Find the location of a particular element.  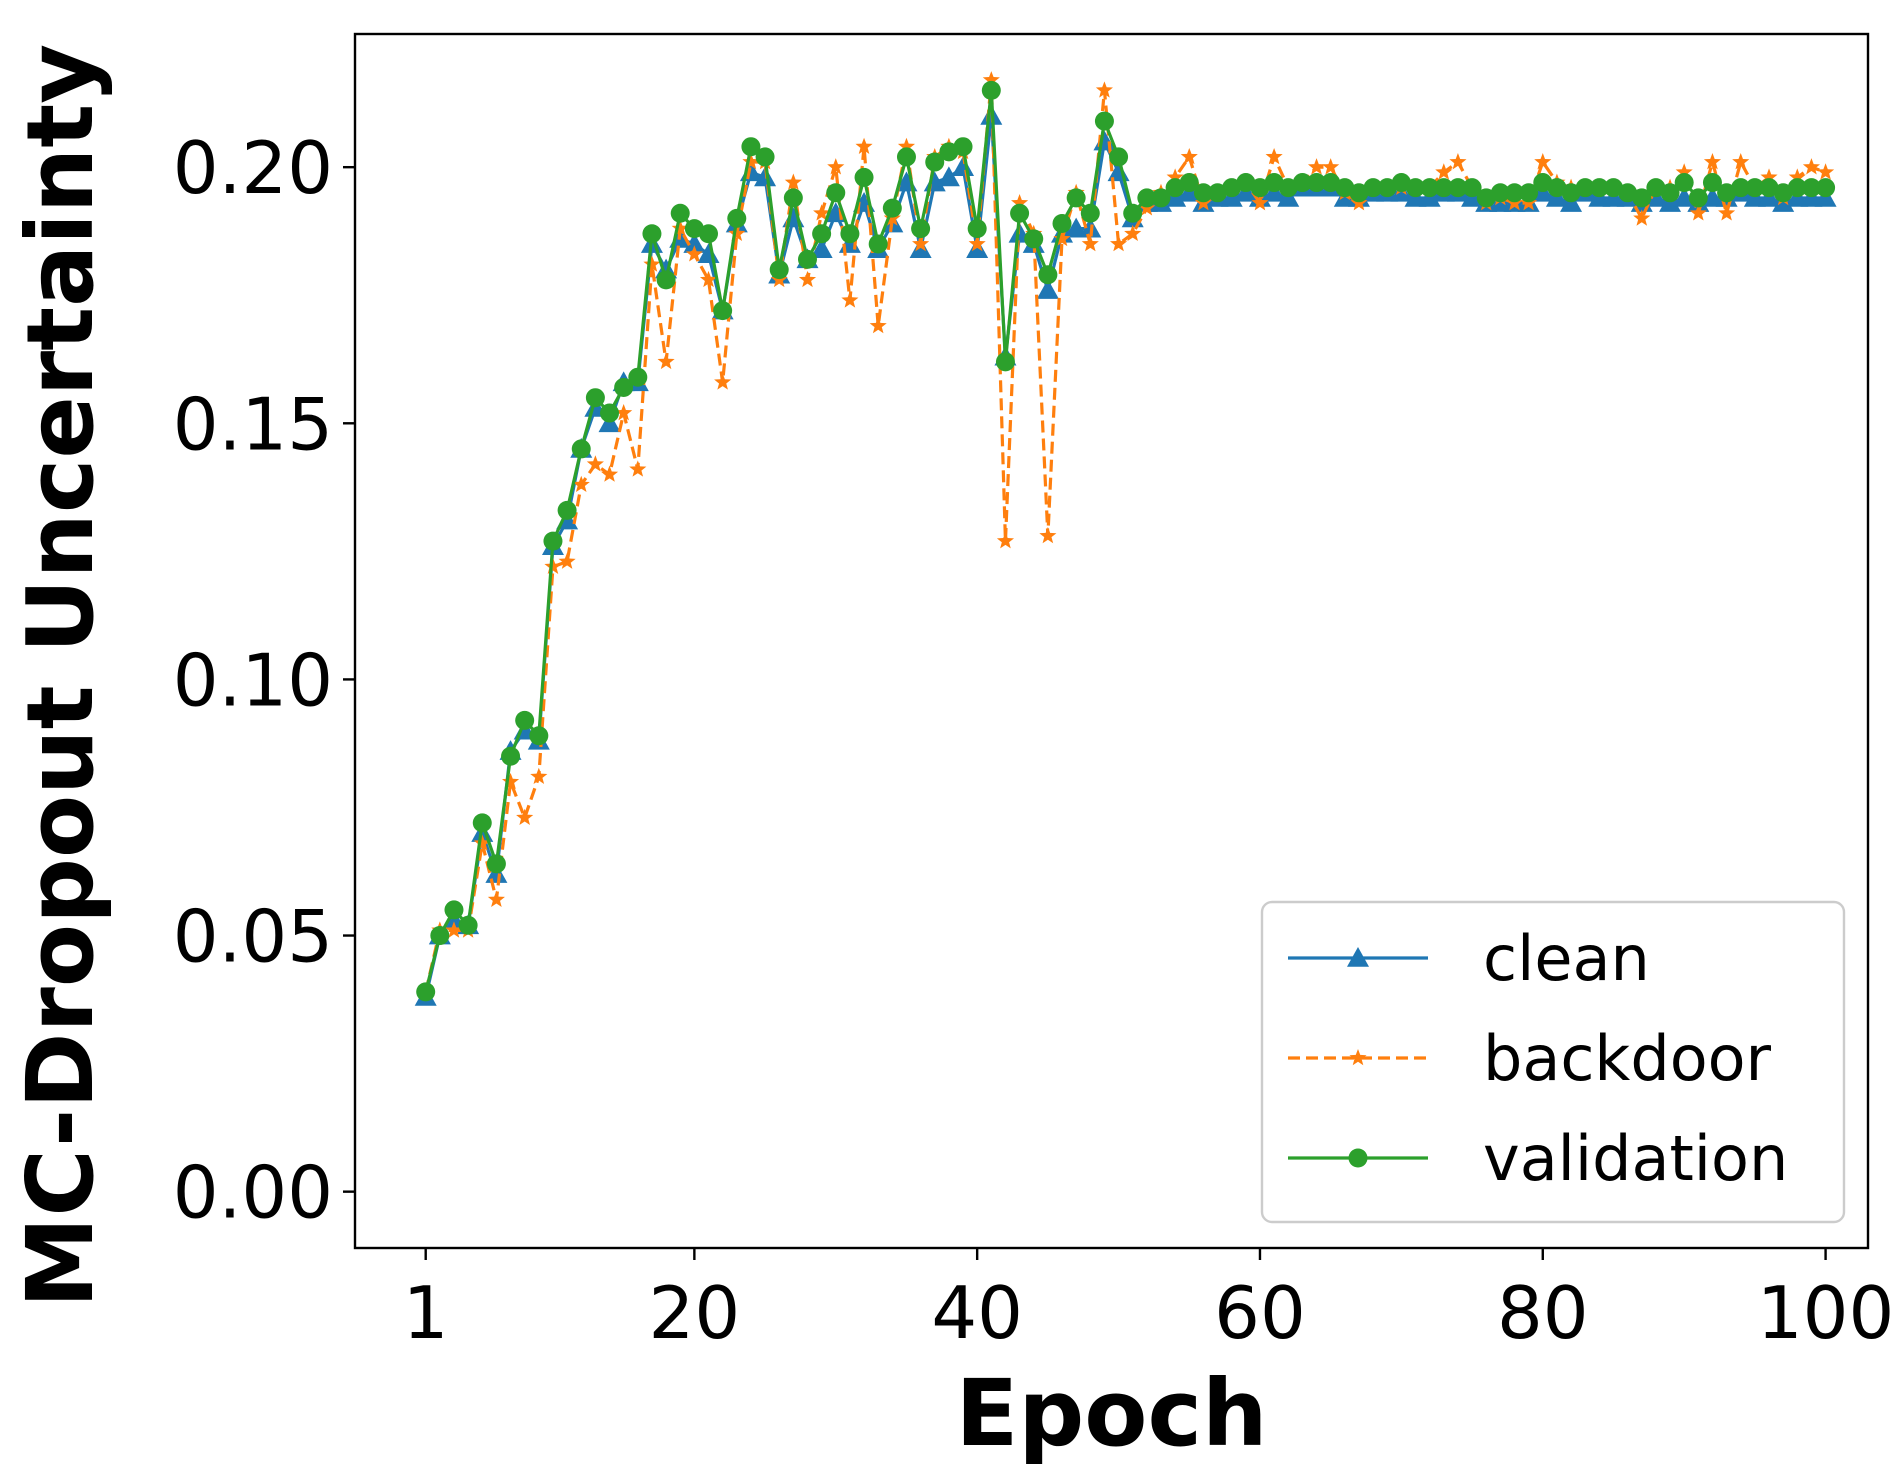

legend-item-backdoor: backdoor is located at coordinates (1530, 1058).